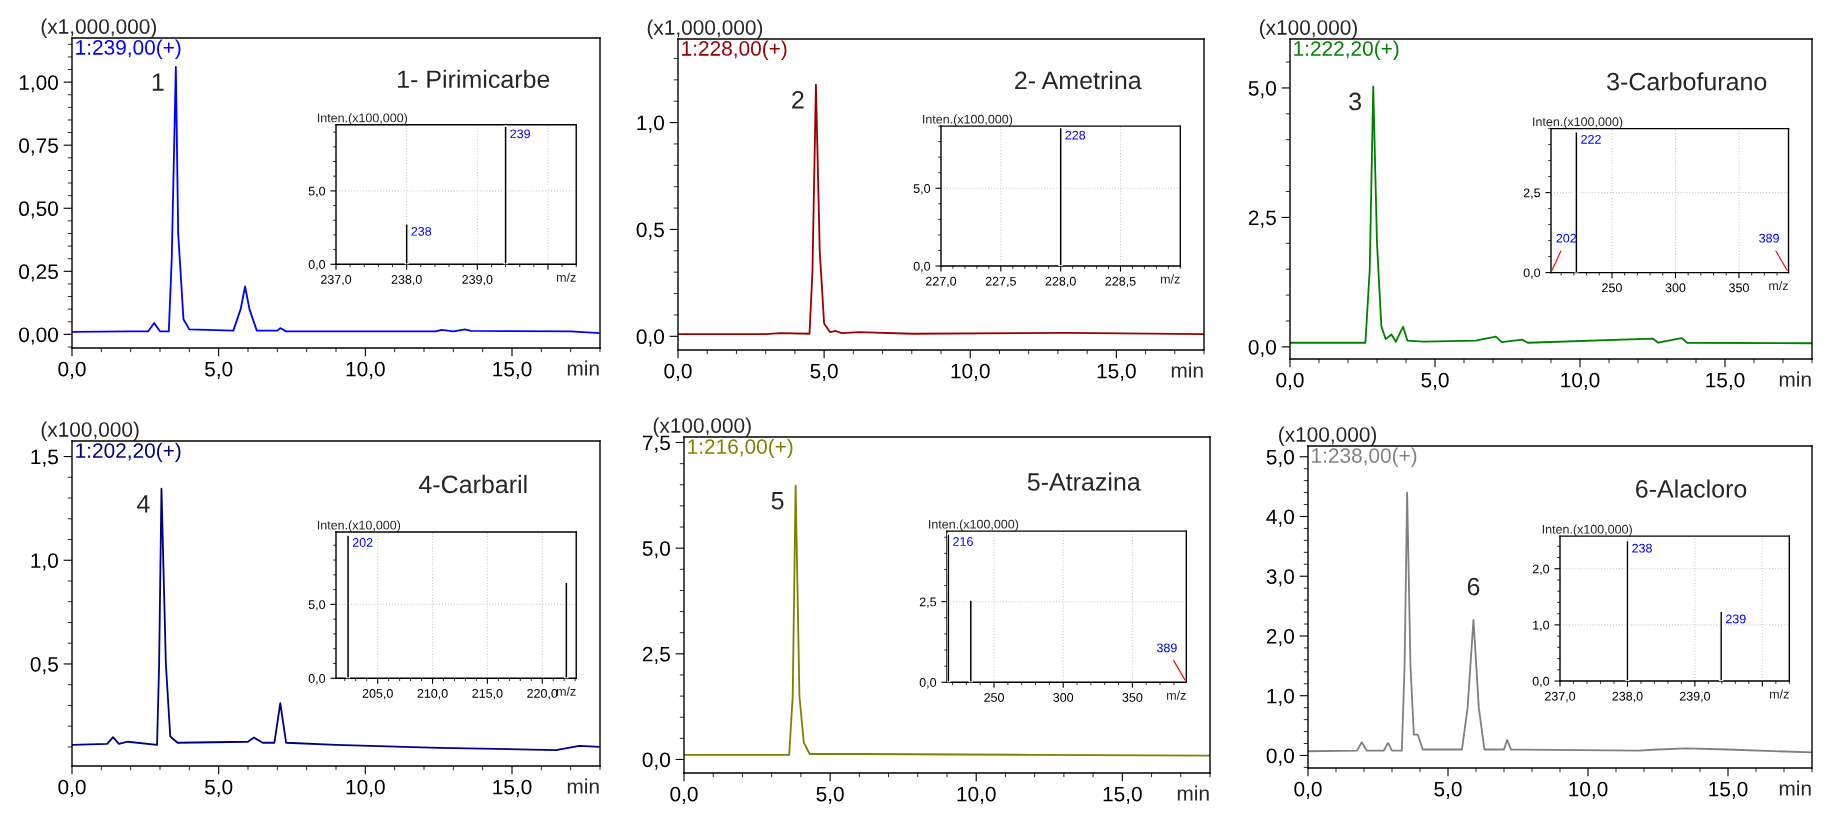 The height and width of the screenshot is (817, 1838). Describe the element at coordinates (1078, 80) in the screenshot. I see `text: 2- Ametrina` at that location.